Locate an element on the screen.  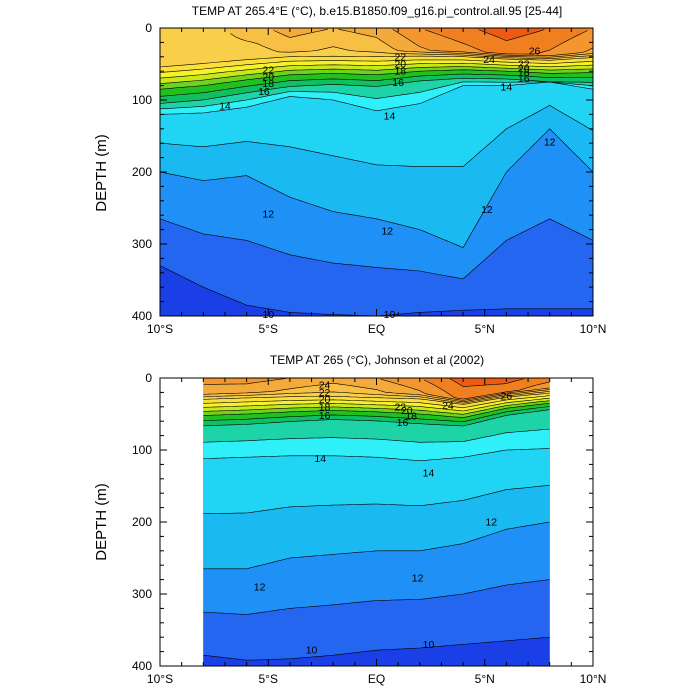
model-y-tick-label: 300 is located at coordinates (142, 244).